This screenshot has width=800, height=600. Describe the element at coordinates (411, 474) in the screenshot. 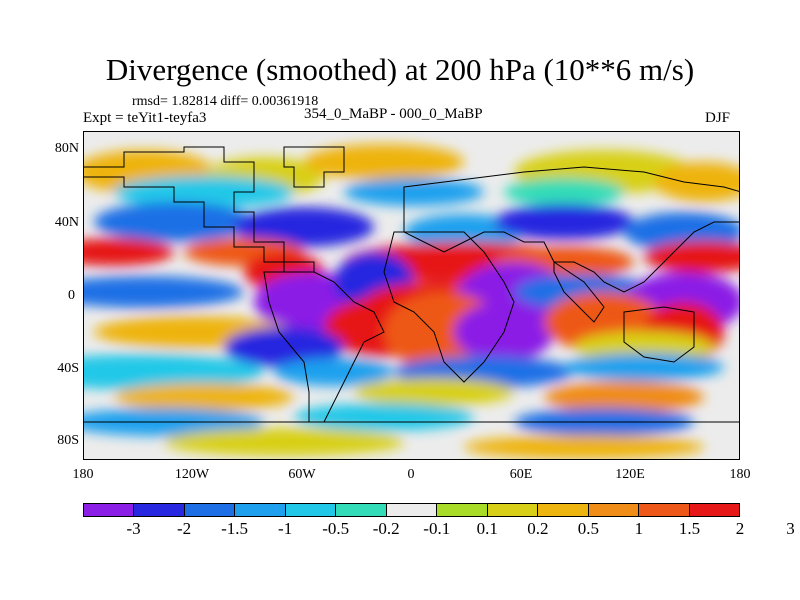

I see `lon-label-0: 0` at that location.